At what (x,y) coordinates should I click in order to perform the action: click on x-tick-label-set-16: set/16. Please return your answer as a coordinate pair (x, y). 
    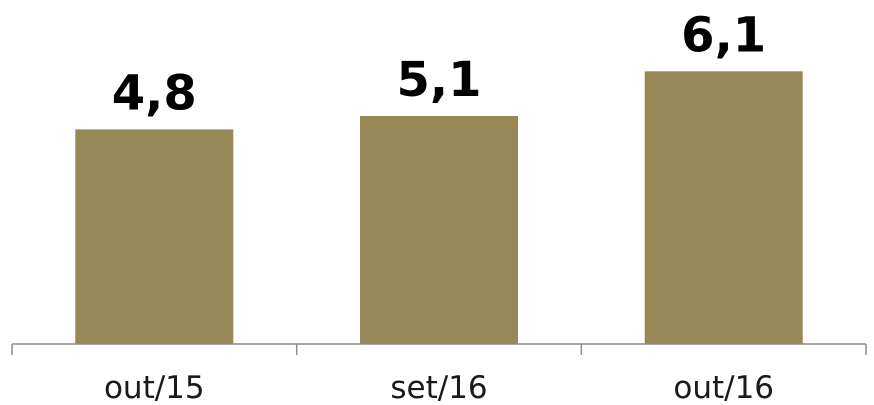
    Looking at the image, I should click on (438, 387).